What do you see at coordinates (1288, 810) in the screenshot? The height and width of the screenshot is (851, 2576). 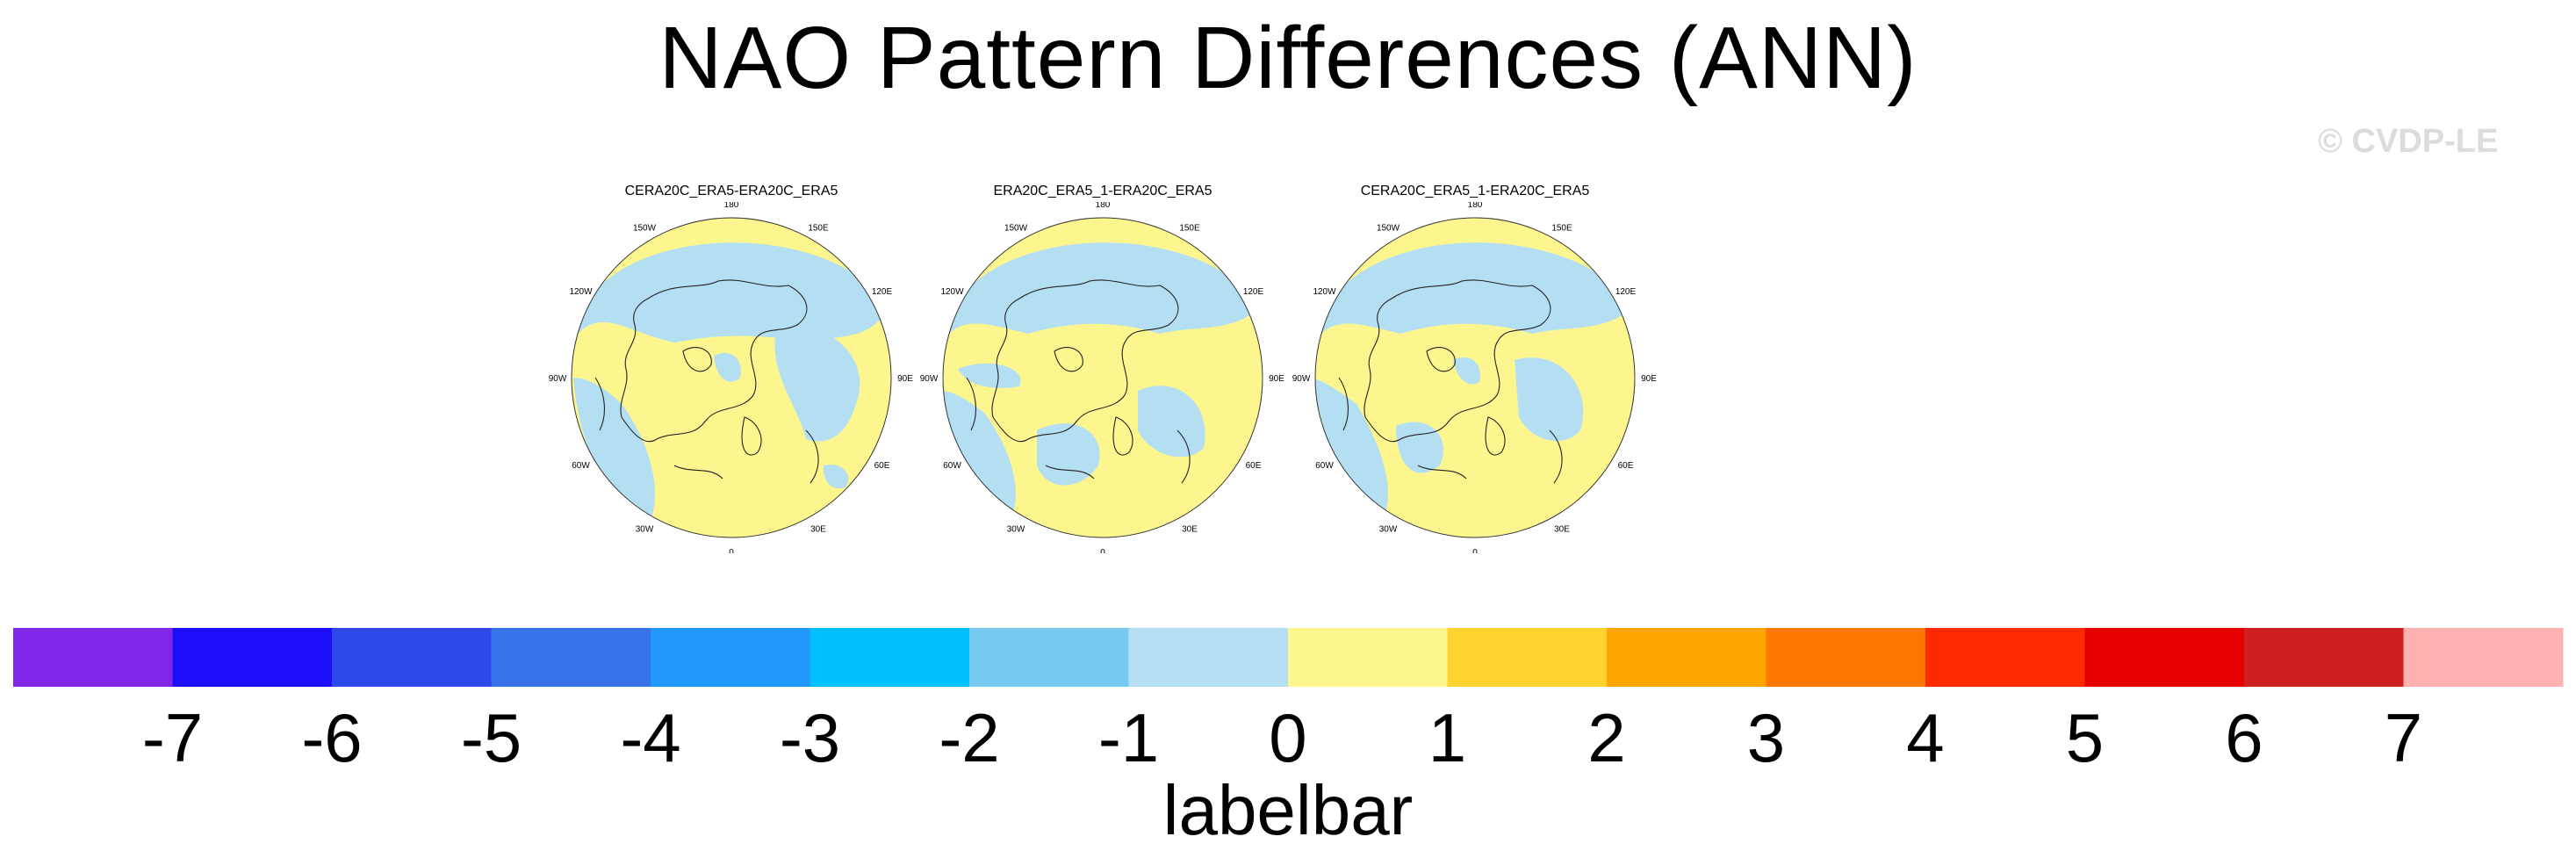 I see `colorbar-title: labelbar` at bounding box center [1288, 810].